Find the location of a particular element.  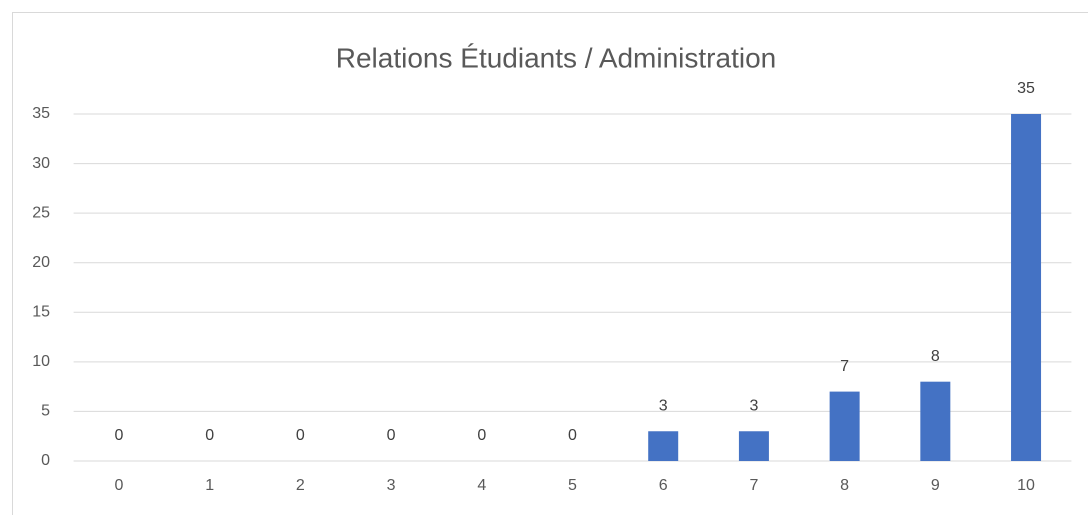

y-tick-label: 15 is located at coordinates (41, 312).